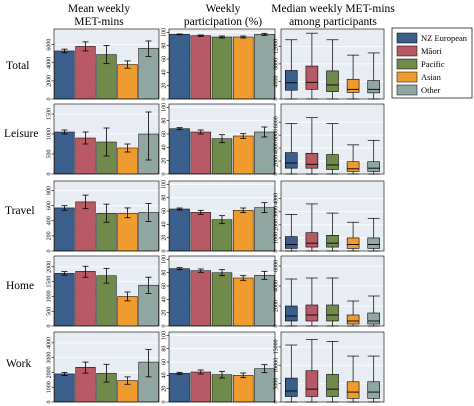  I want to click on column-title-participation-line2: participation (%), so click(223, 22).